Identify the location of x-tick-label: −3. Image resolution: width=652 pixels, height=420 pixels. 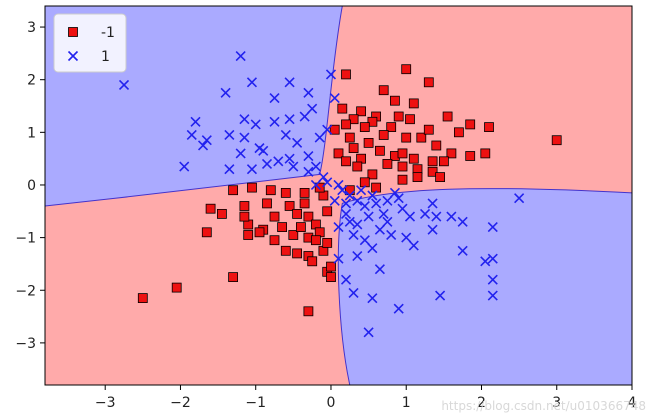
(105, 403).